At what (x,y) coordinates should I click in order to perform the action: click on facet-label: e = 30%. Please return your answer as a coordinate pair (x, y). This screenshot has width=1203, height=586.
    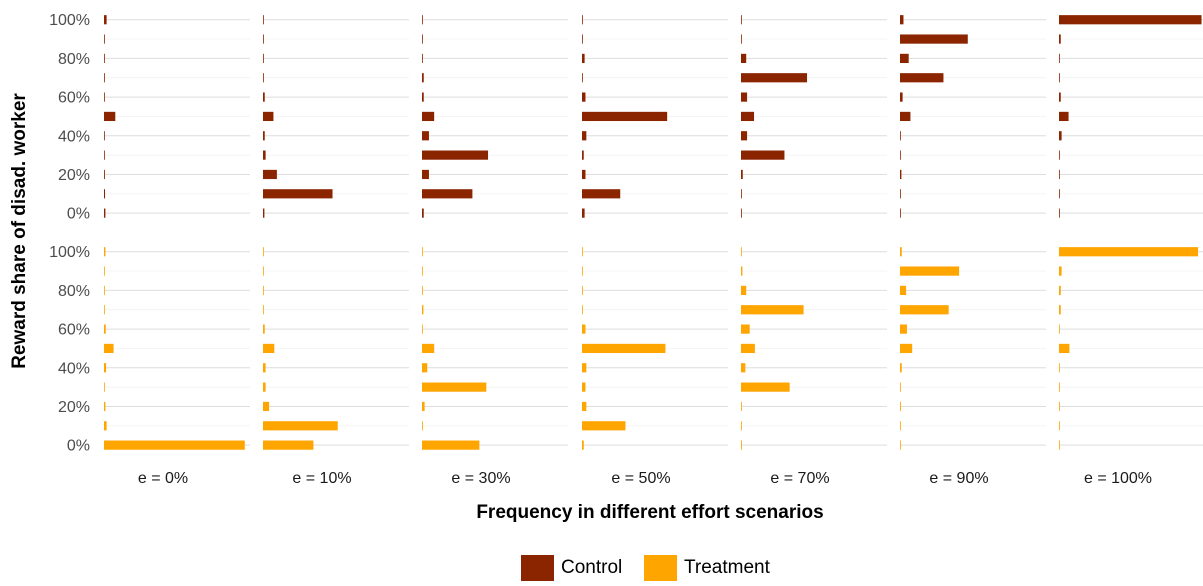
    Looking at the image, I should click on (480, 478).